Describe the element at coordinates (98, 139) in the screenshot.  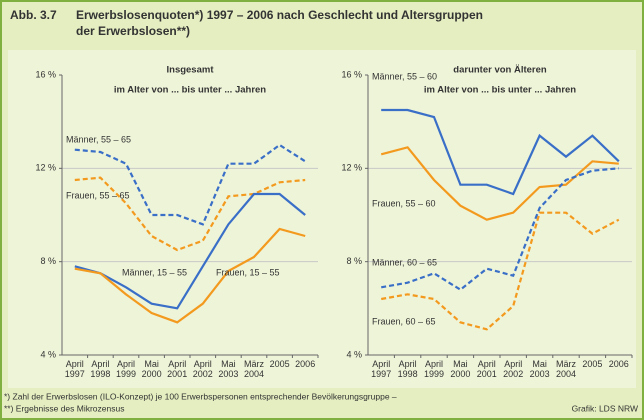
I see `series-label: Männer, 55 – 65` at that location.